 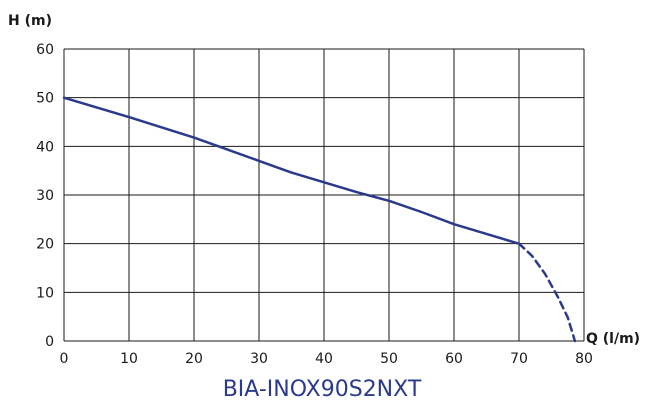 I want to click on y-tick-label: 50, so click(x=45, y=99).